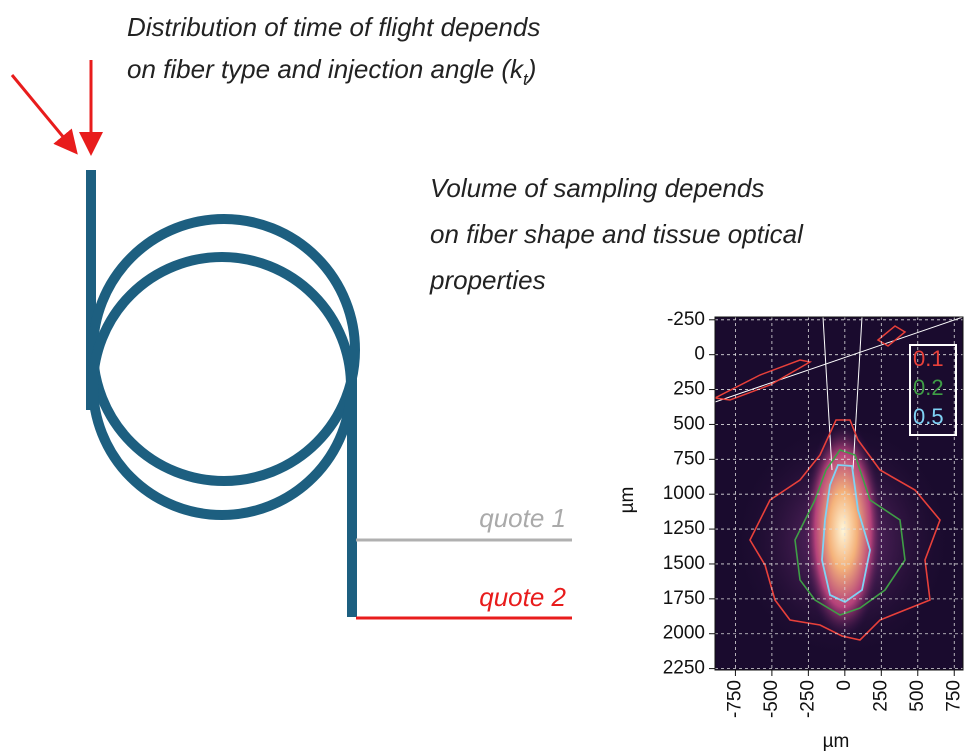 The image size is (966, 754). What do you see at coordinates (807, 699) in the screenshot?
I see `x-tick-label: -250` at bounding box center [807, 699].